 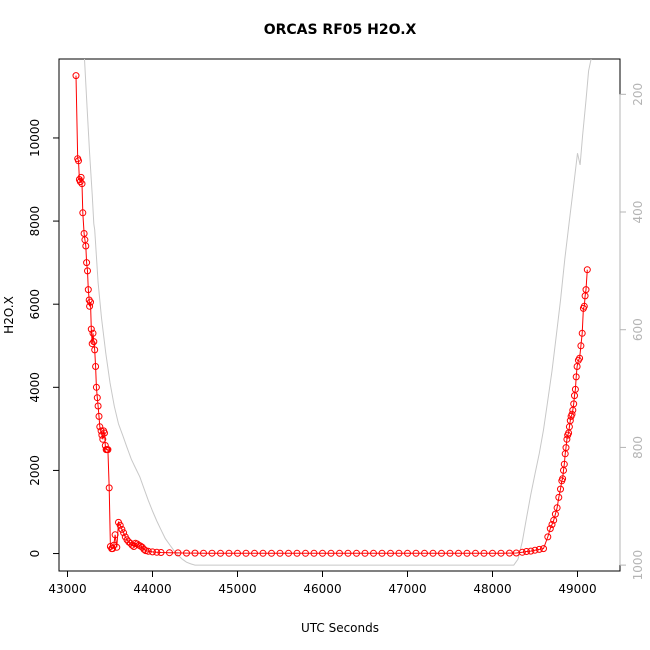 What do you see at coordinates (44, 338) in the screenshot?
I see `y-axis: 0 2000 4000 6000 8000 10000` at bounding box center [44, 338].